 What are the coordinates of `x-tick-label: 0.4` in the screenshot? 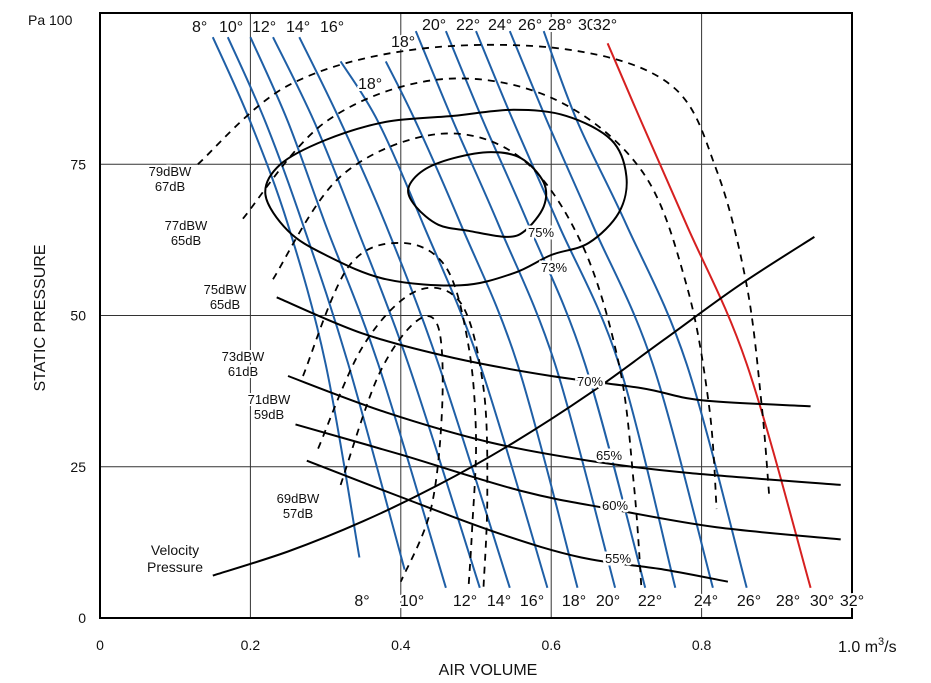 It's located at (401, 645).